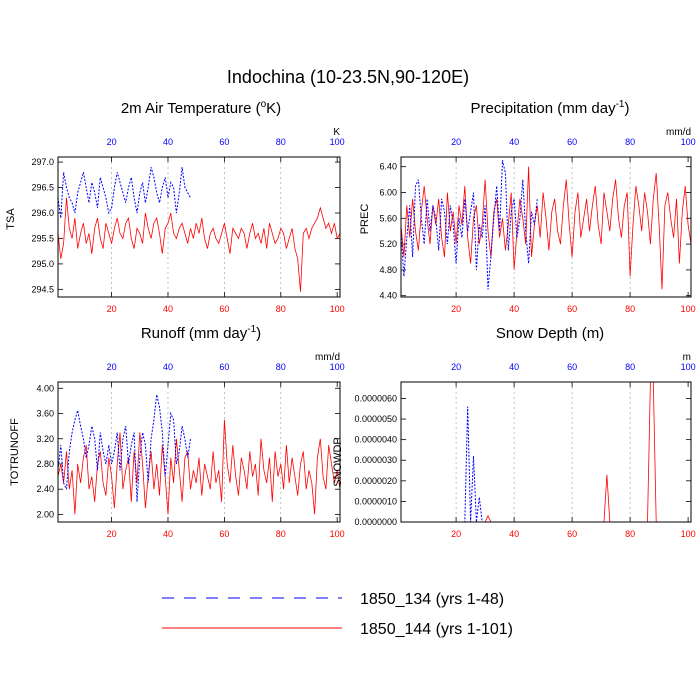 The image size is (700, 700). I want to click on y-tick-label: 297.0, so click(42, 162).